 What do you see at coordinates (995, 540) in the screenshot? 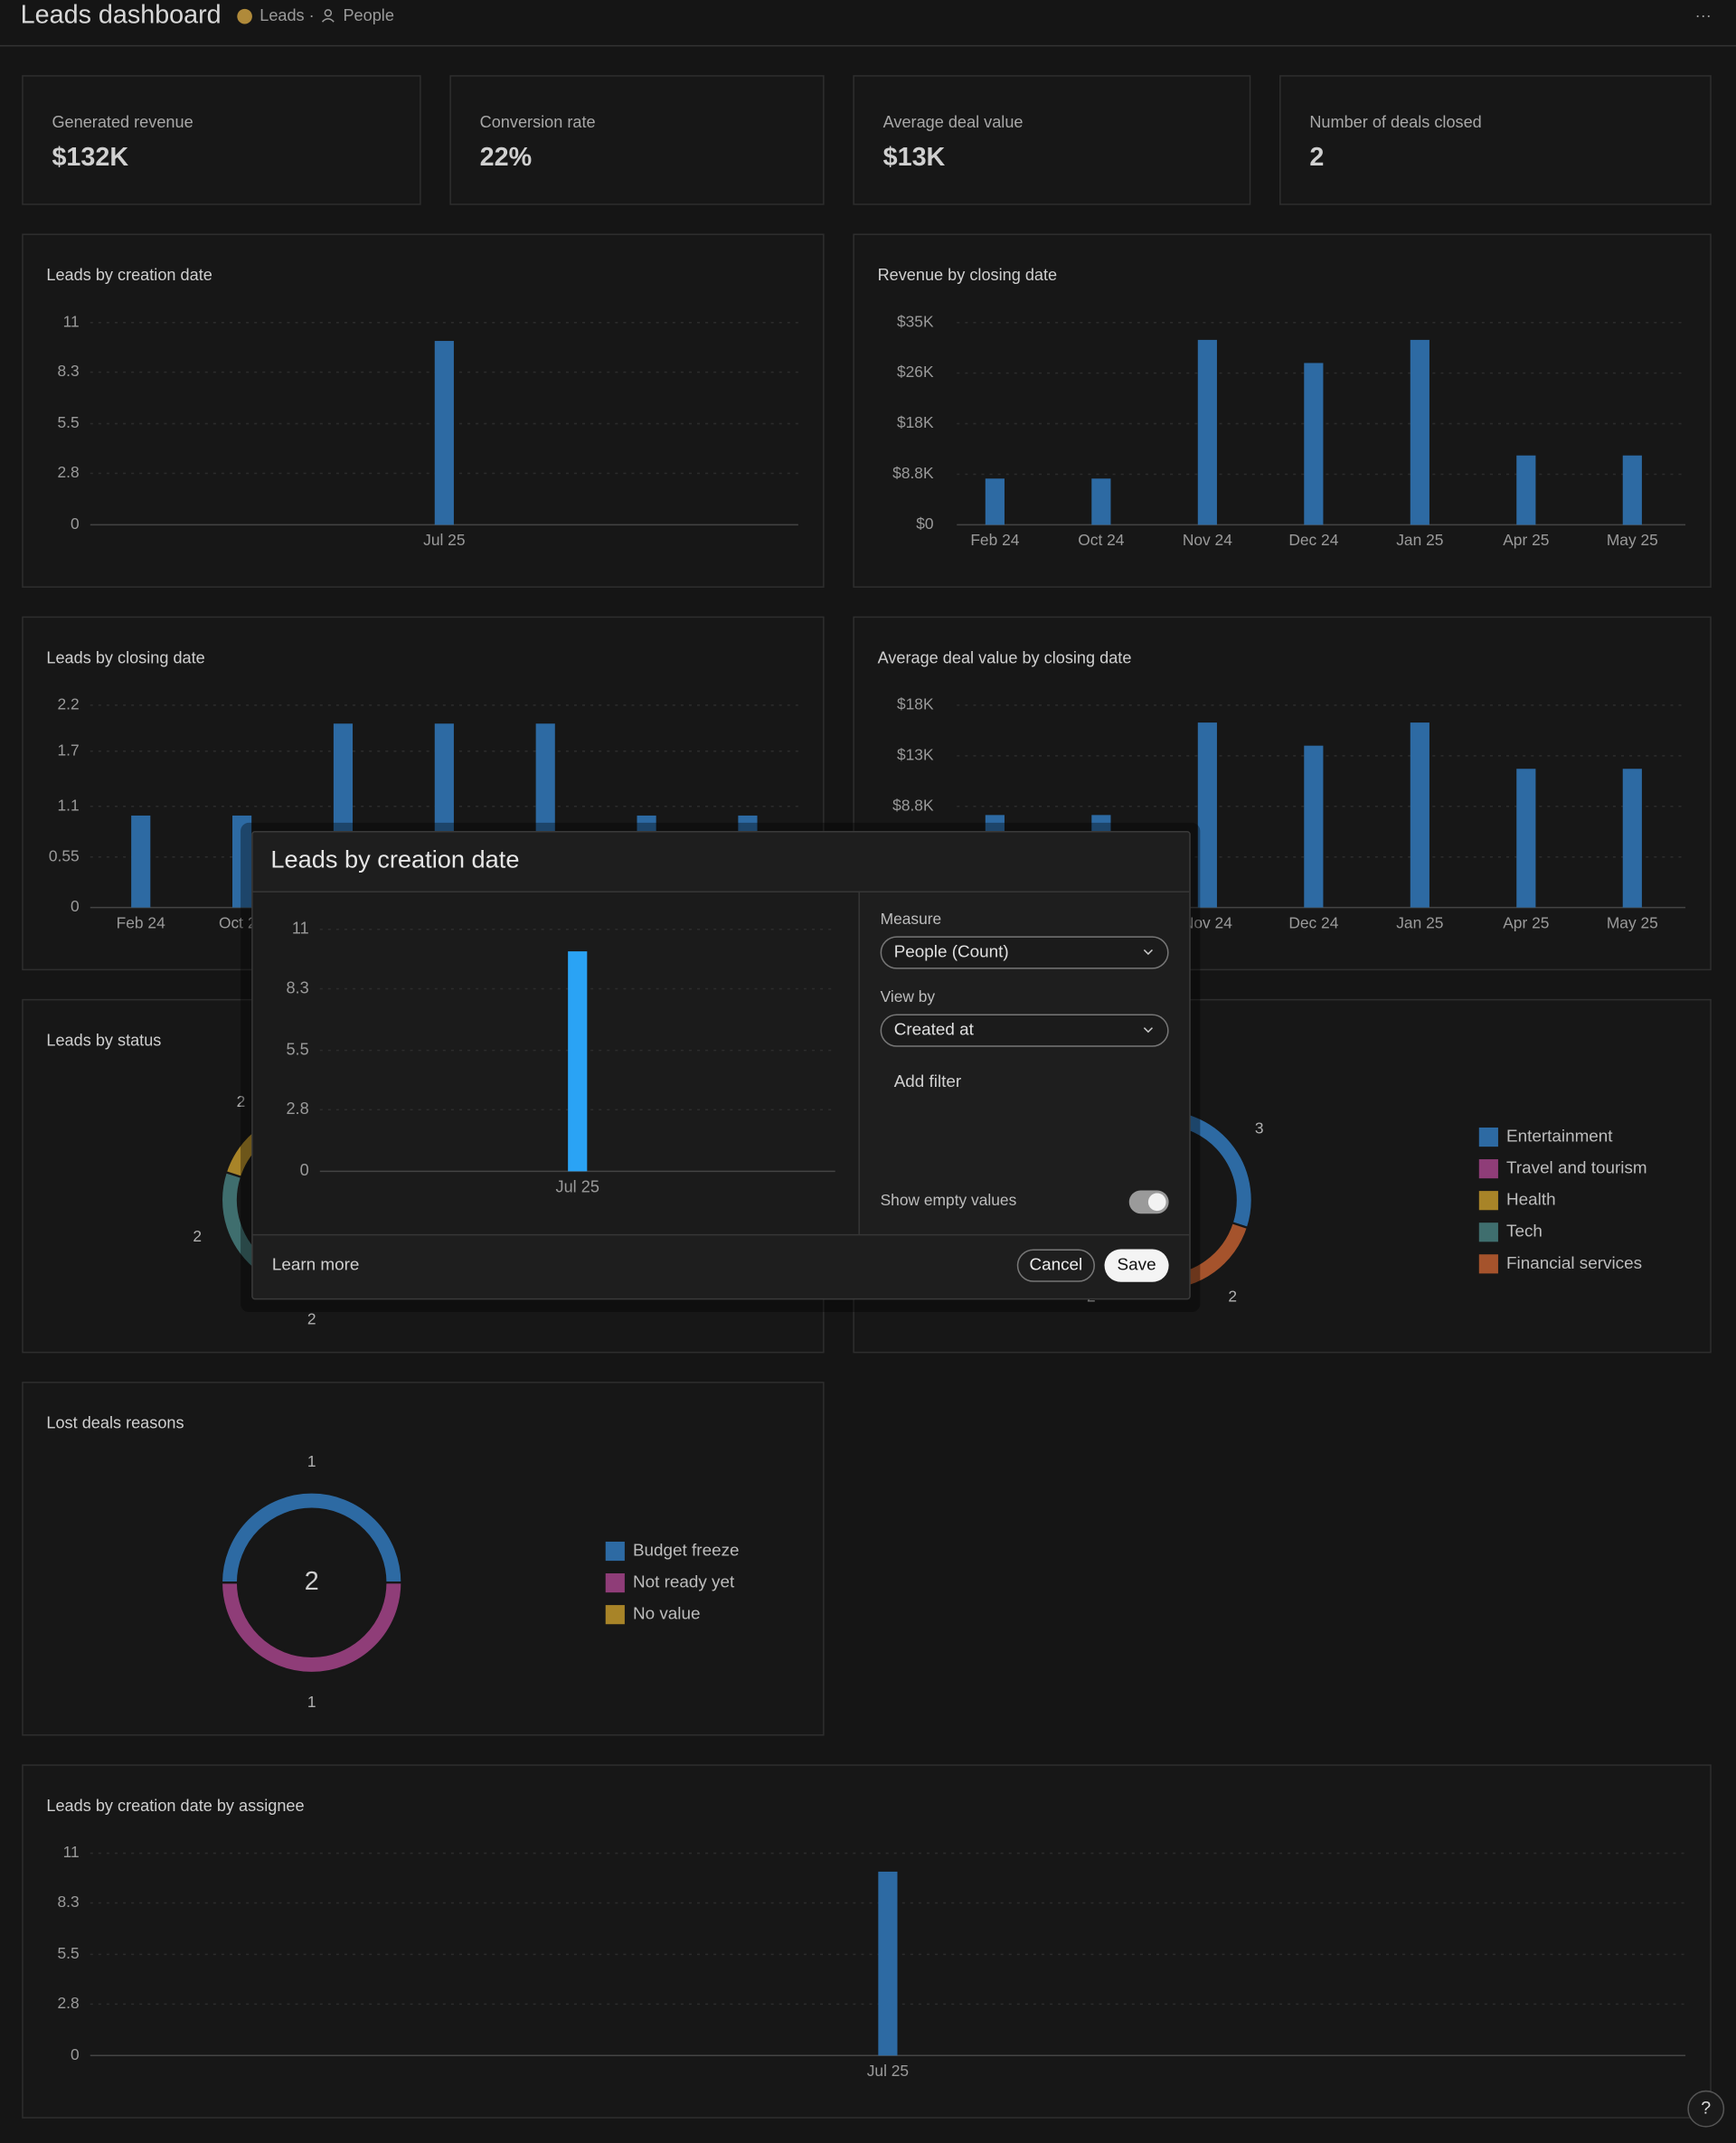
I see `x-tick-label: Feb 24` at bounding box center [995, 540].